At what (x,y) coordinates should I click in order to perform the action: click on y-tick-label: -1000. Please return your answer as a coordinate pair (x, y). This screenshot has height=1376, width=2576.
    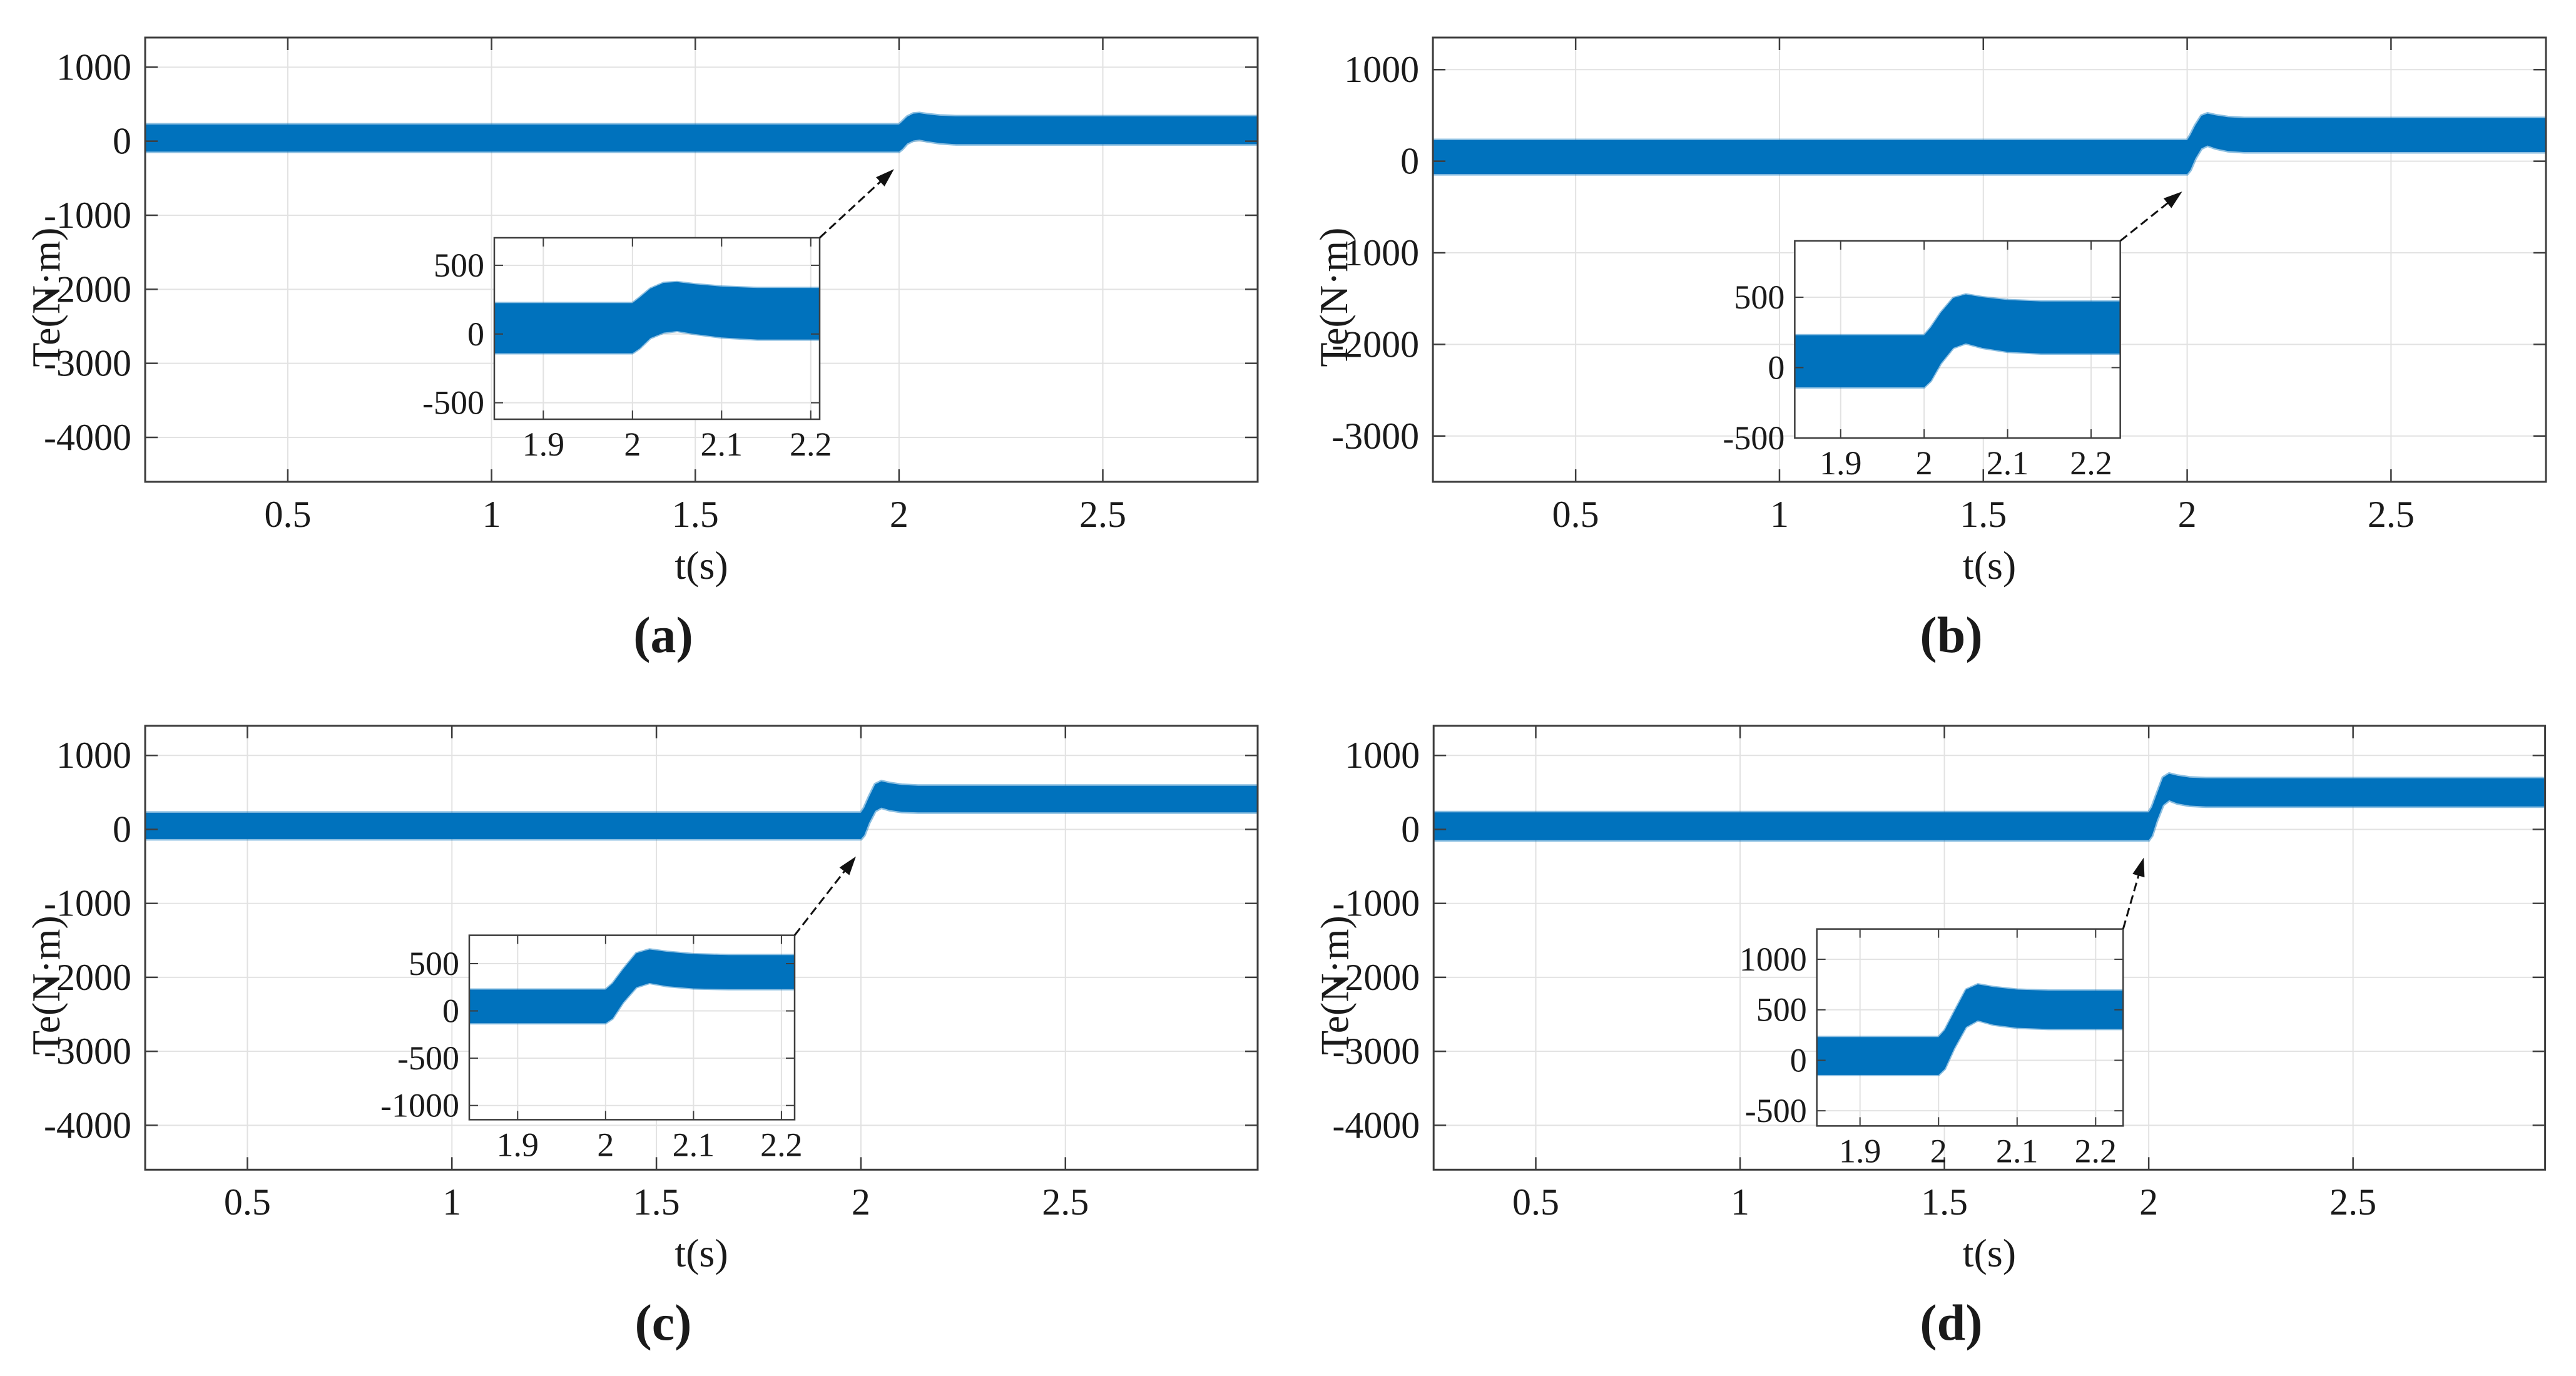
    Looking at the image, I should click on (1375, 252).